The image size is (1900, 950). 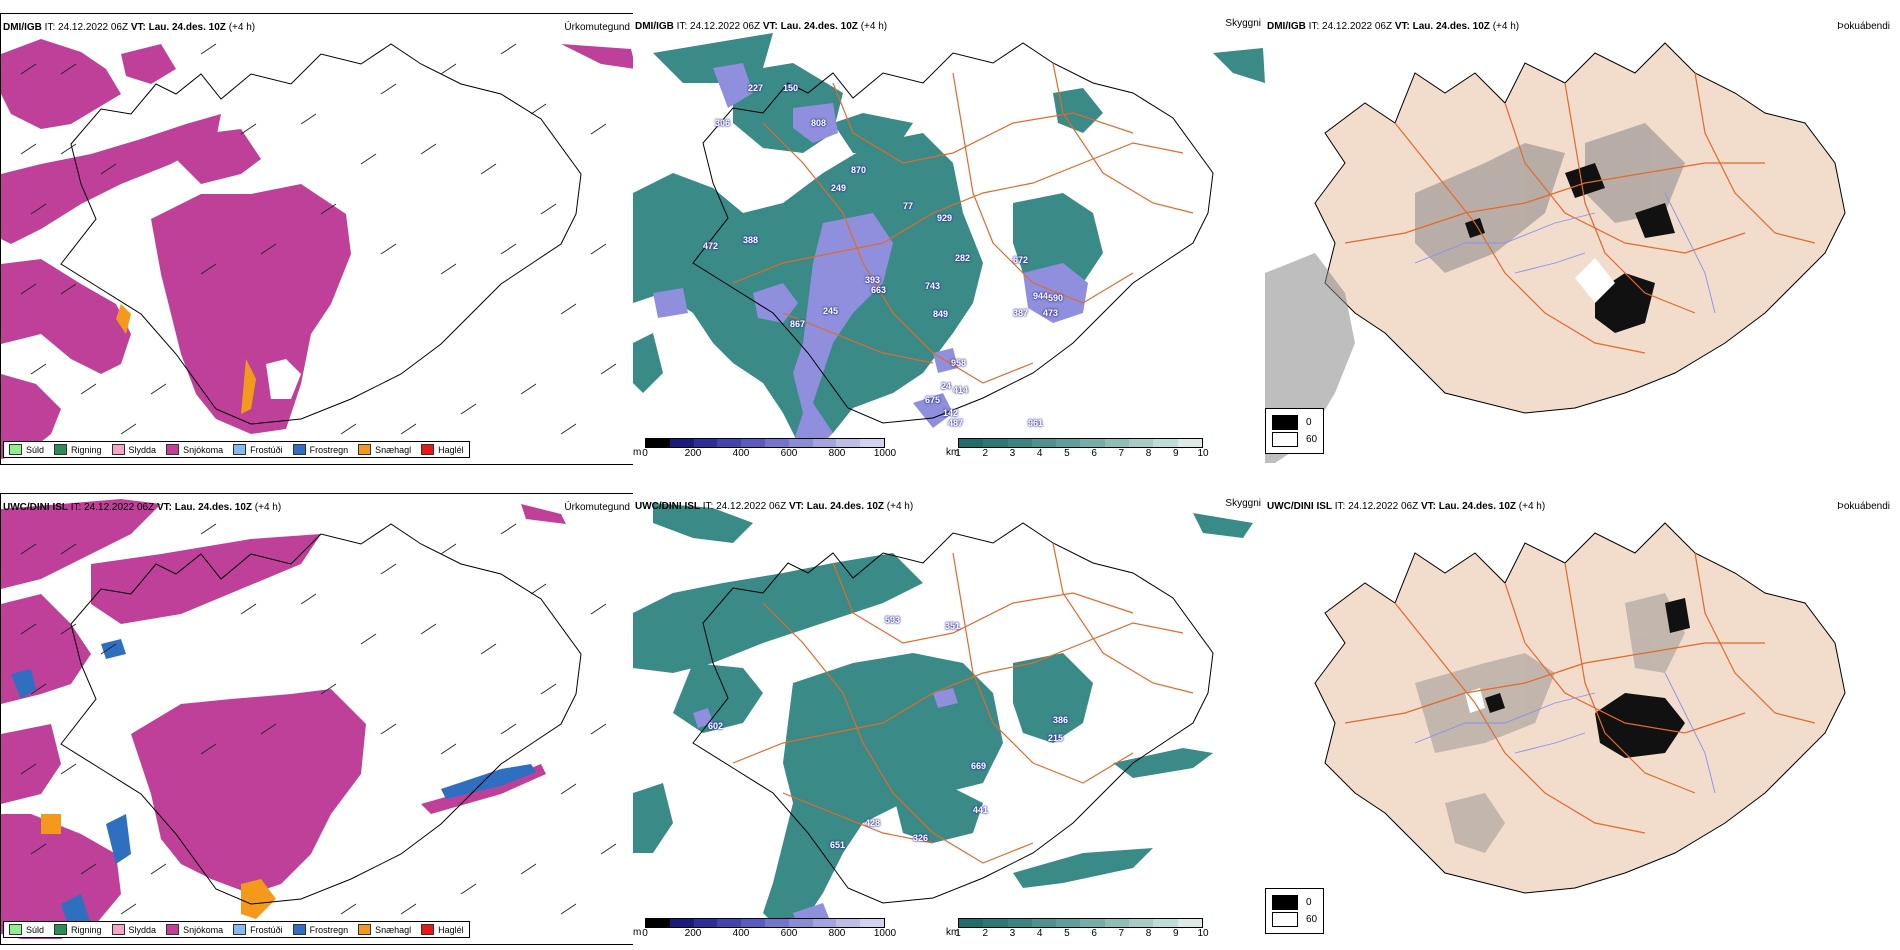 I want to click on legend-item: Rigning, so click(x=78, y=449).